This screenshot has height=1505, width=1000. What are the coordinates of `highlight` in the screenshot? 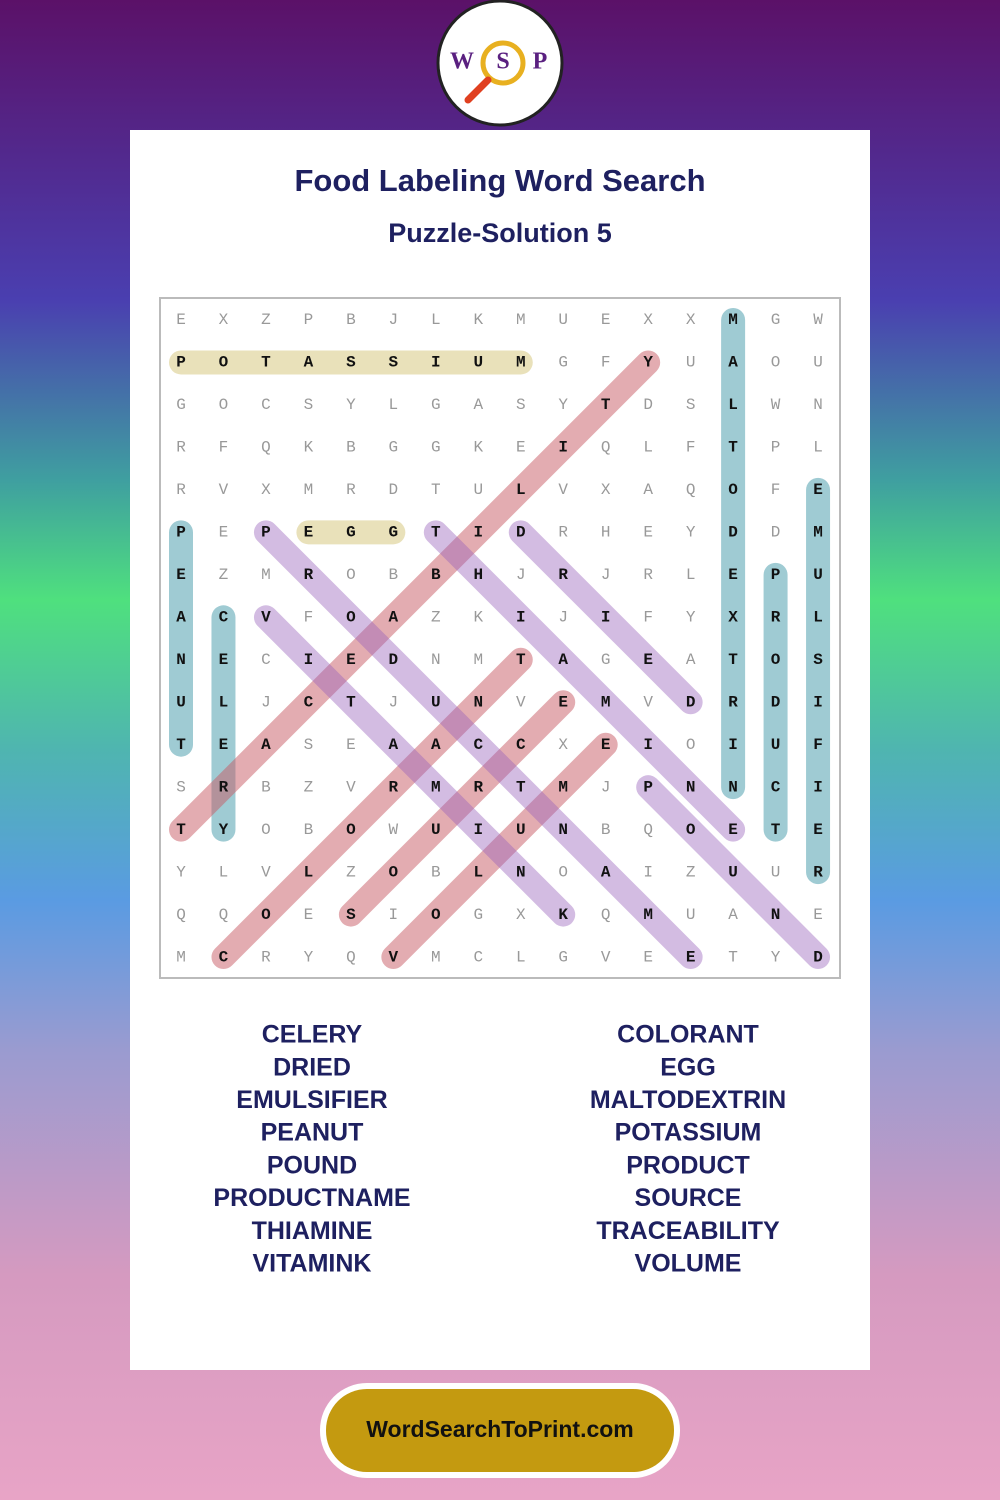 It's located at (372, 808).